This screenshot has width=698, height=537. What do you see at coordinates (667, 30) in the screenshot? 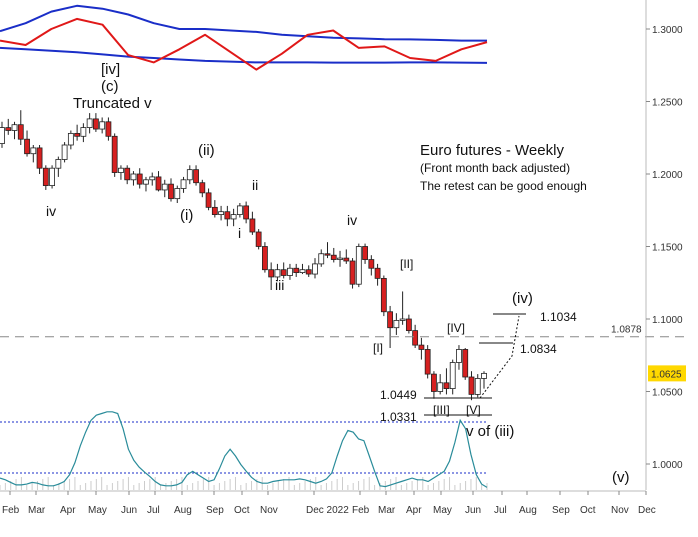
I see `price-tick-label: 1.3000` at bounding box center [667, 30].